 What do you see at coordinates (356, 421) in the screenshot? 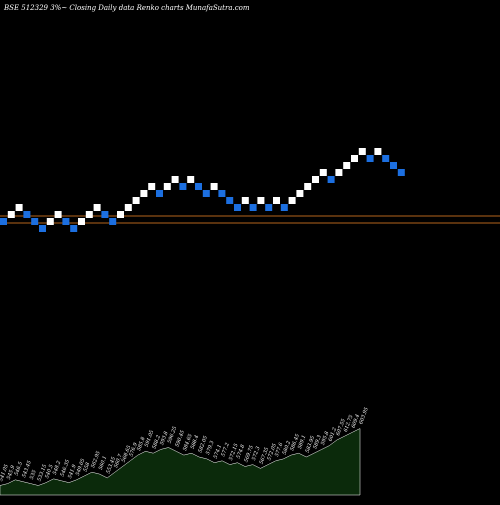
I see `volume-label: 609.4` at bounding box center [356, 421].